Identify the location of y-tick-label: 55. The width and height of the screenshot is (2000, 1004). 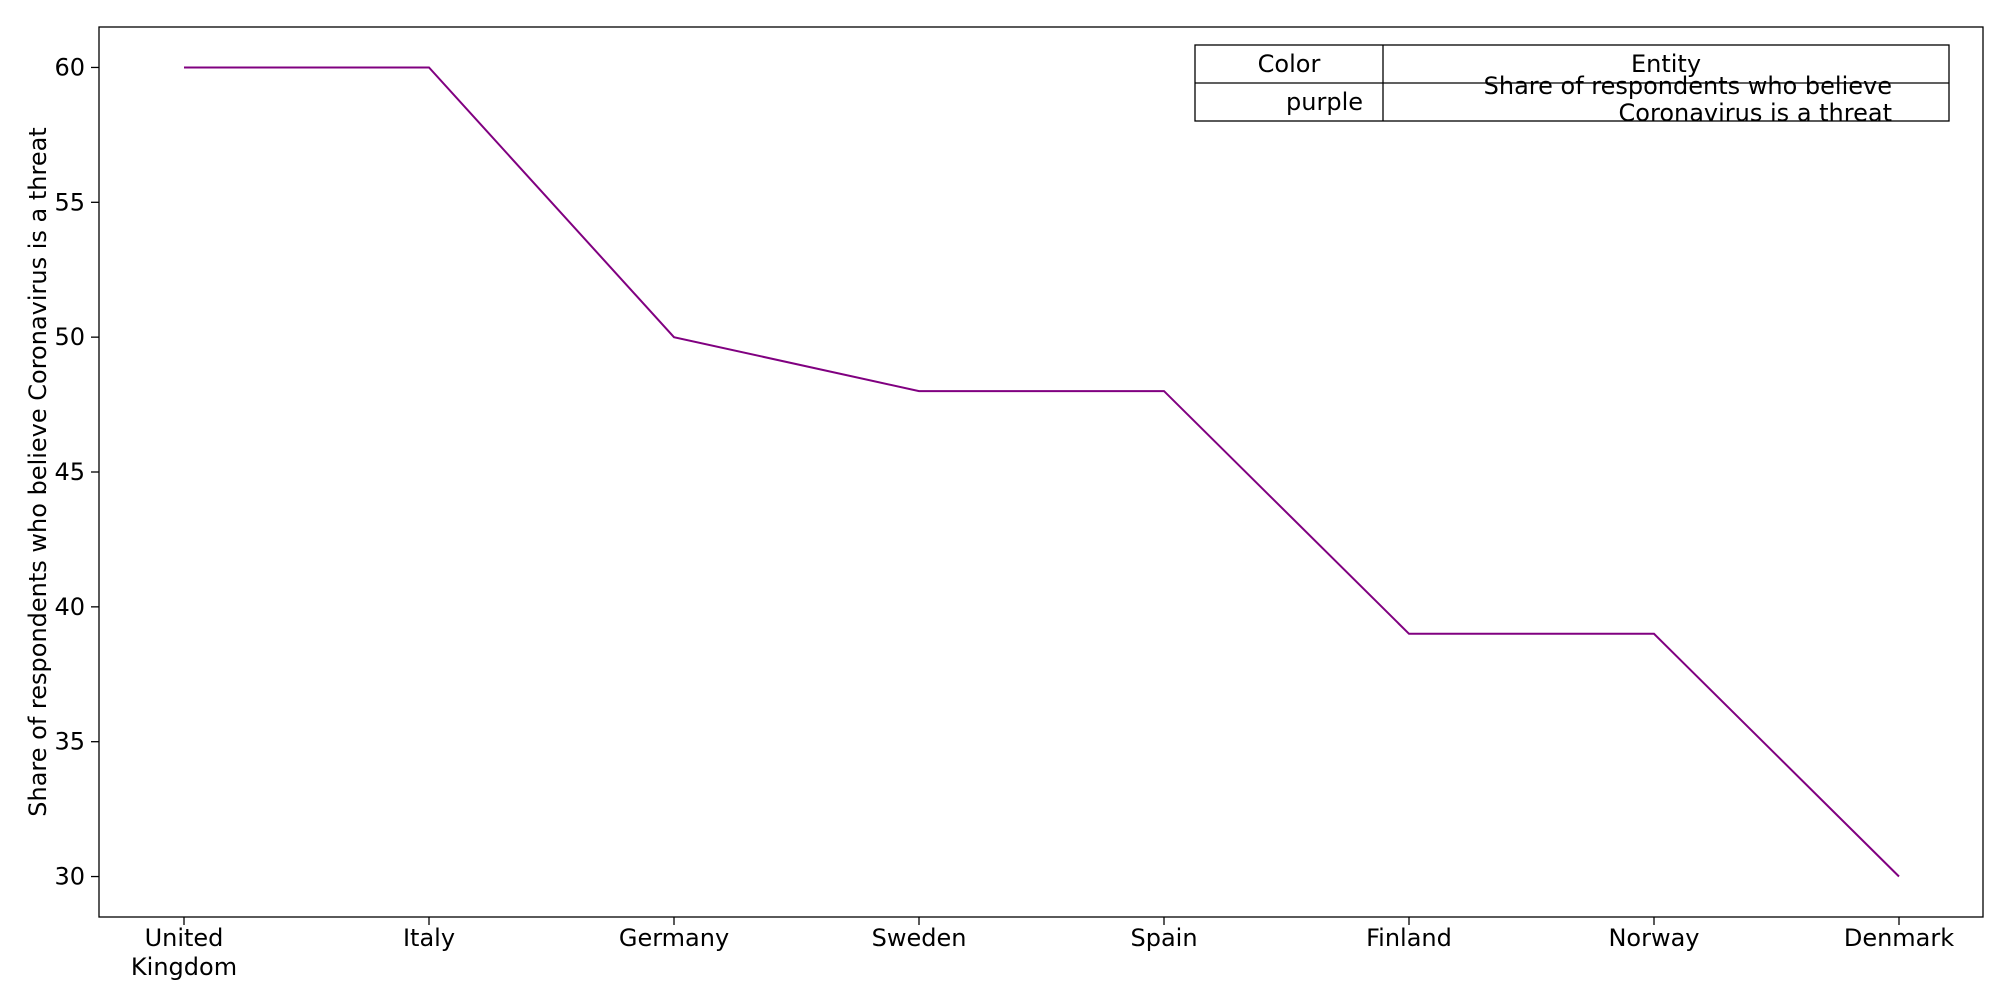
(69, 202).